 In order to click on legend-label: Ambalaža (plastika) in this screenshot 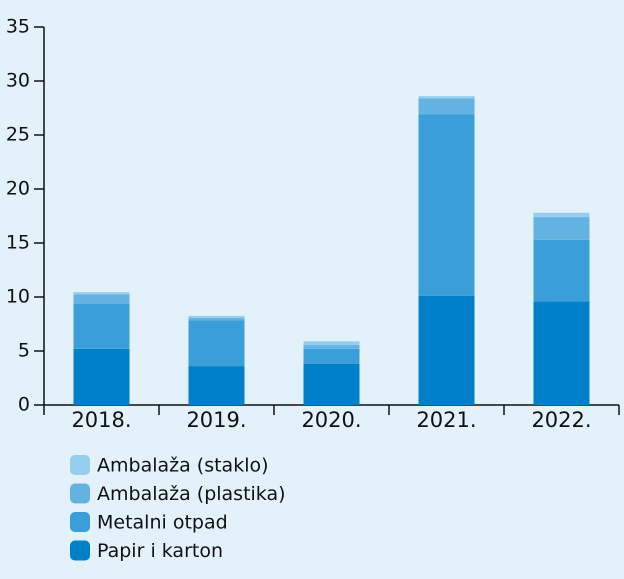, I will do `click(191, 494)`.